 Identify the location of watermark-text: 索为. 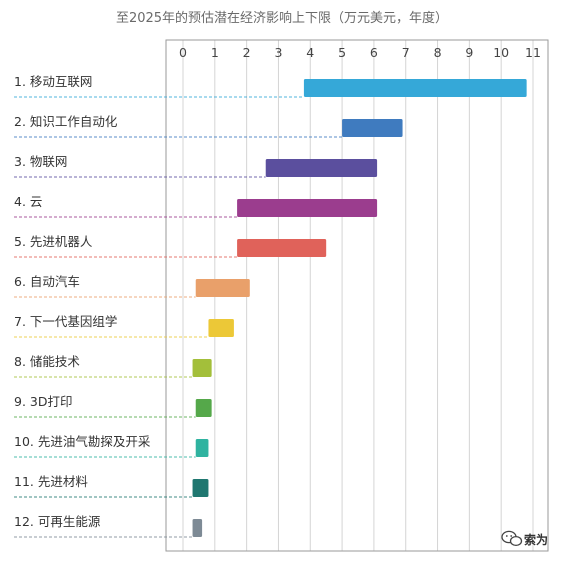
(536, 539).